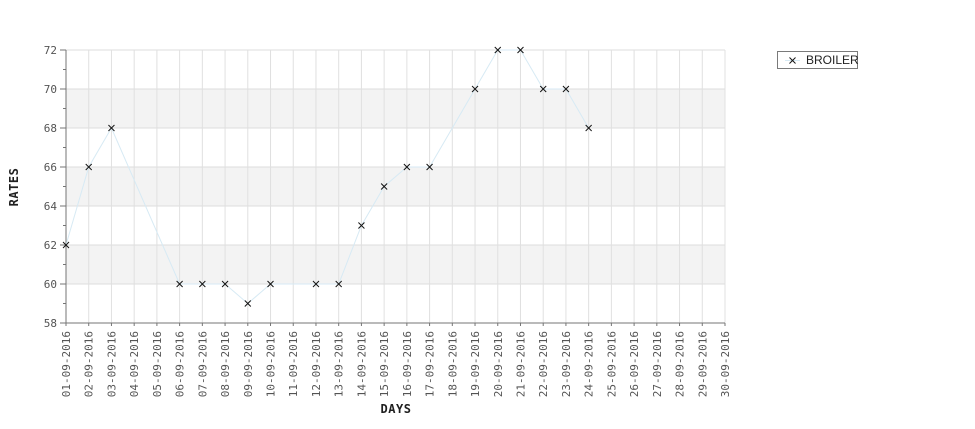 Image resolution: width=975 pixels, height=429 pixels. What do you see at coordinates (634, 364) in the screenshot?
I see `x-tick-label: 26-09-2016` at bounding box center [634, 364].